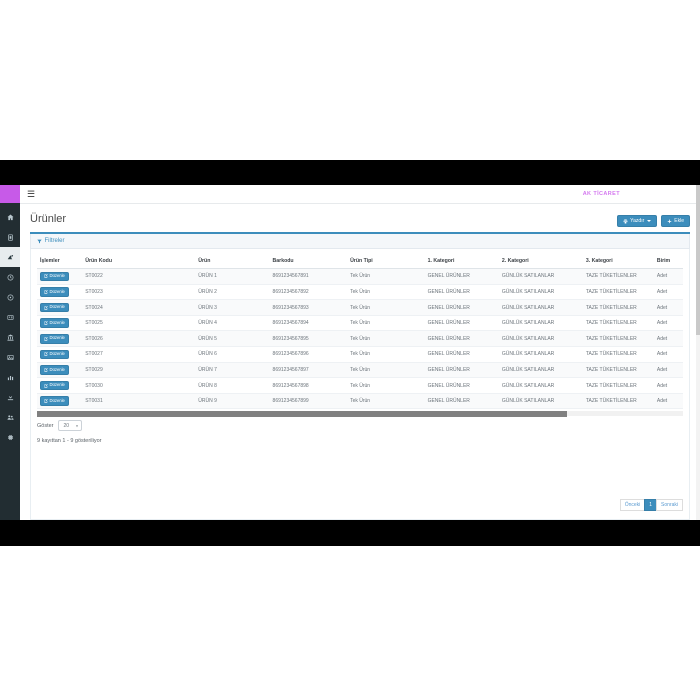  Describe the element at coordinates (386, 262) in the screenshot. I see `col-header-urun-tipi: Ürün Tipi` at that location.